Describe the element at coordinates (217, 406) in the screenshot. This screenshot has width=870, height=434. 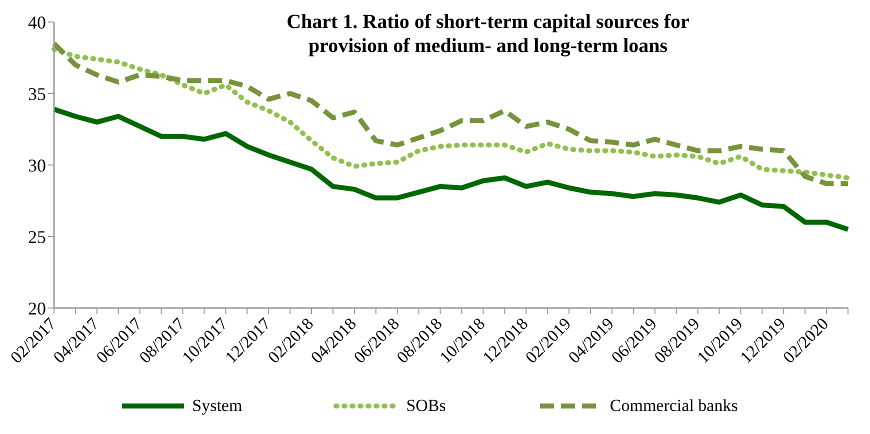
I see `legend-label: System` at that location.